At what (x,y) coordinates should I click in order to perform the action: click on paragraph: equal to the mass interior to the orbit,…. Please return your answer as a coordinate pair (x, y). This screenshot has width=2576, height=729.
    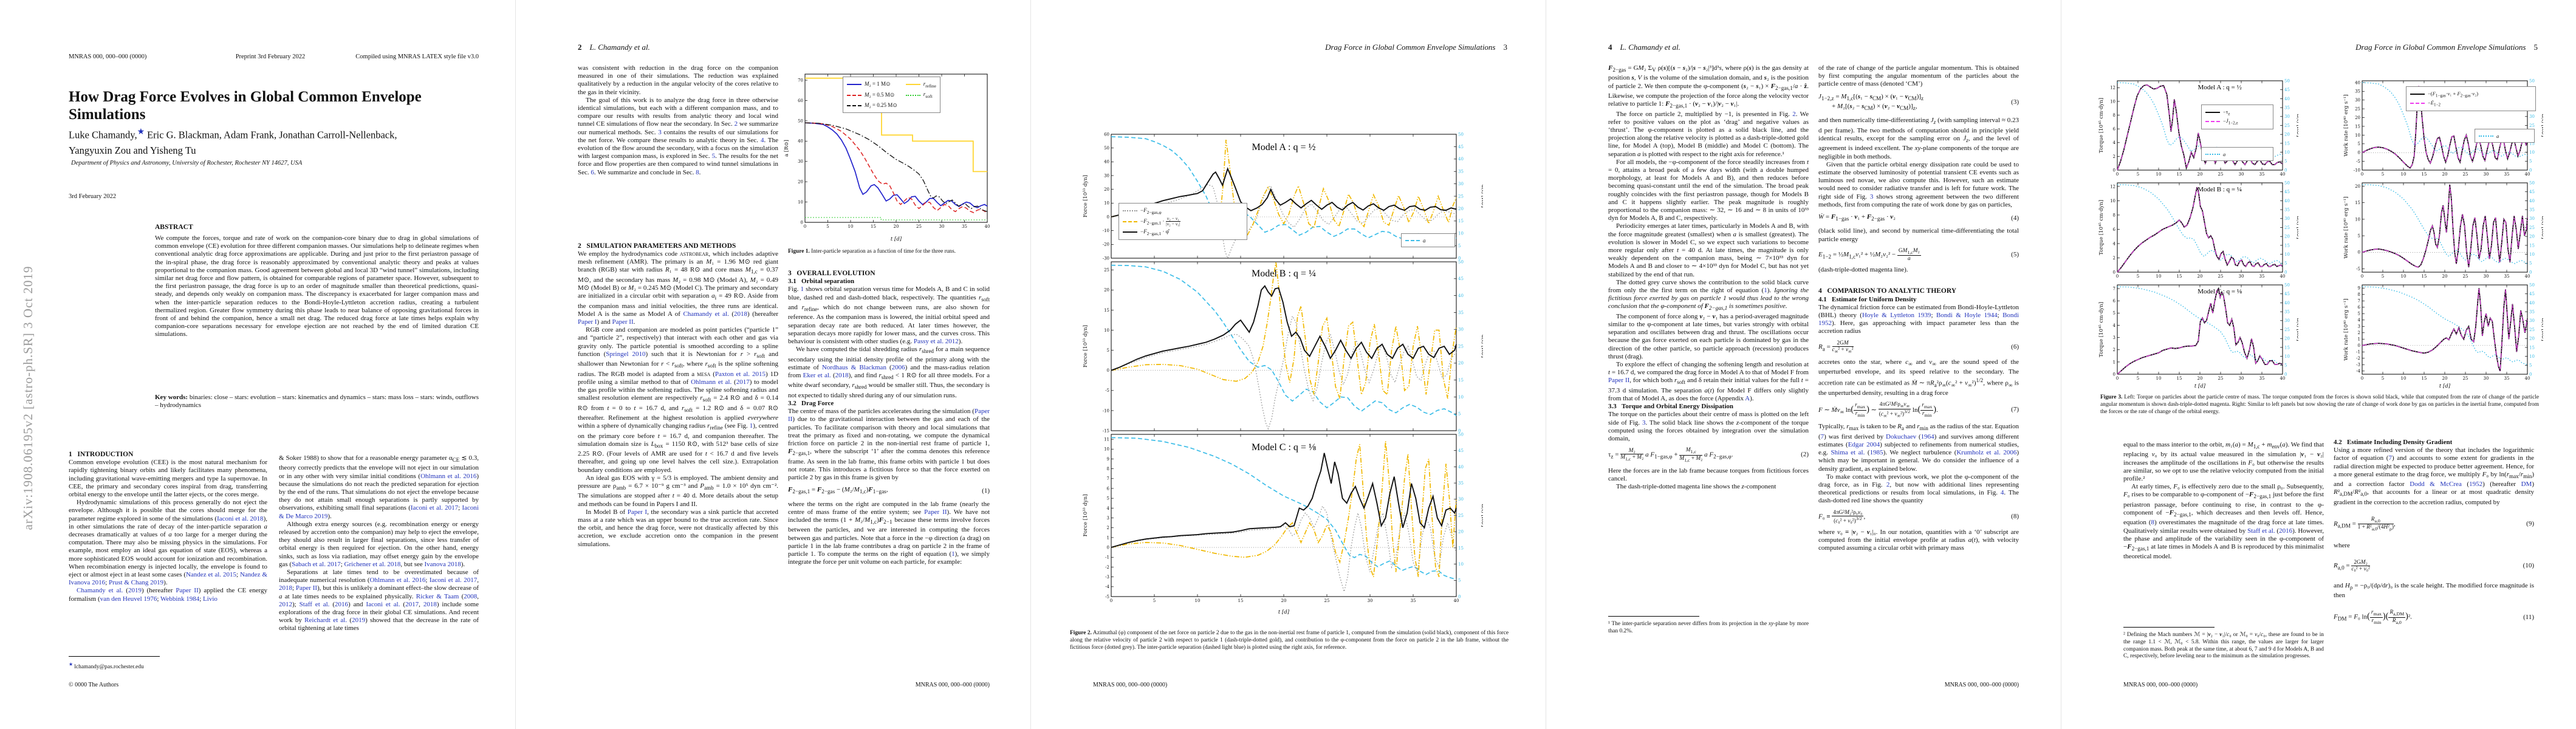
    Looking at the image, I should click on (2223, 462).